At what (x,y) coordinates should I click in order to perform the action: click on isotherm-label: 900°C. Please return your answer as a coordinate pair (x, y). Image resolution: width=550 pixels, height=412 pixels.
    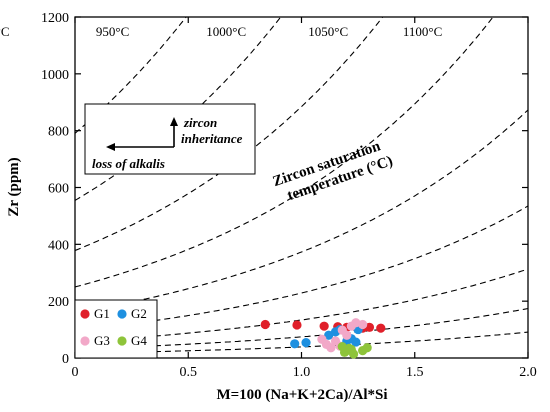
    Looking at the image, I should click on (5, 31).